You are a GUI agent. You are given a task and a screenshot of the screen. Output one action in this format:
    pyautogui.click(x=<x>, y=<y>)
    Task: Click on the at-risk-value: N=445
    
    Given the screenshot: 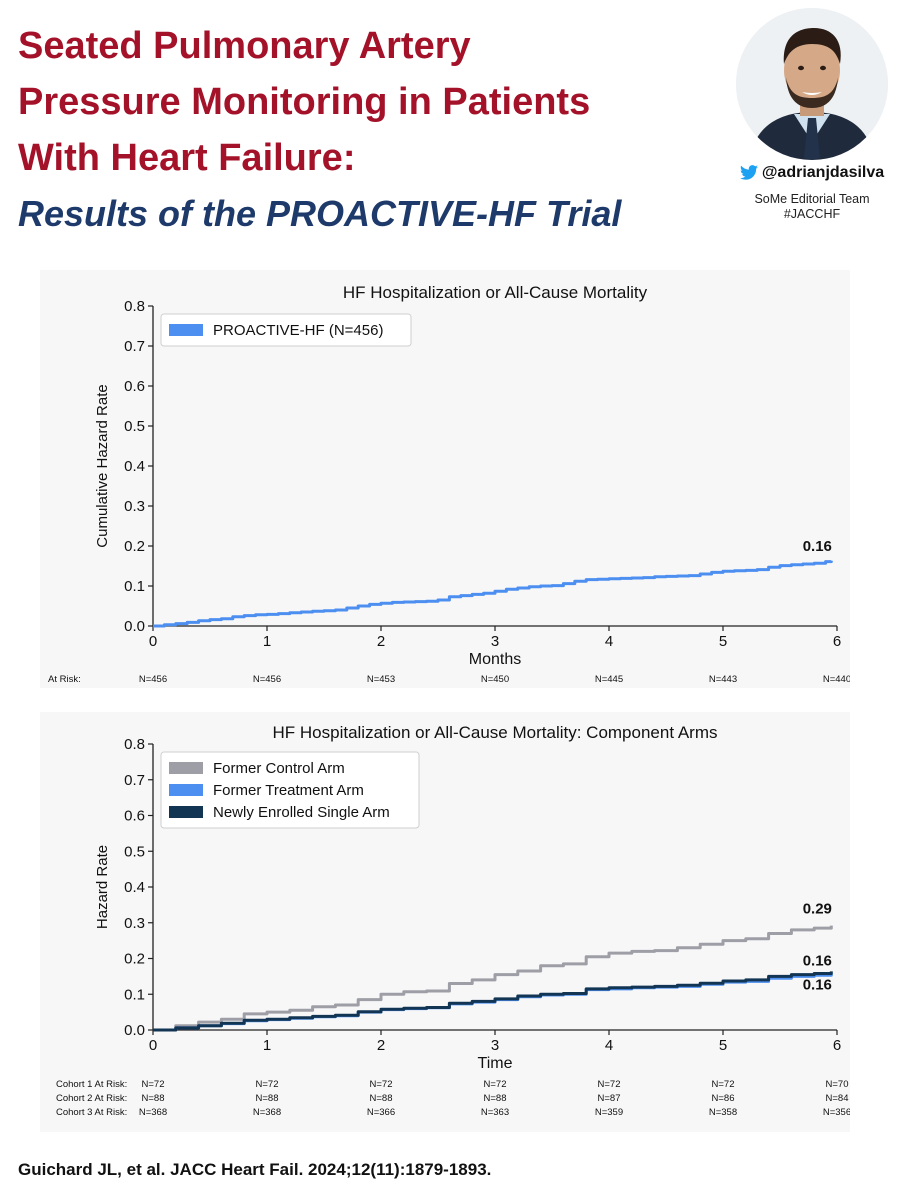 What is the action you would take?
    pyautogui.click(x=609, y=679)
    